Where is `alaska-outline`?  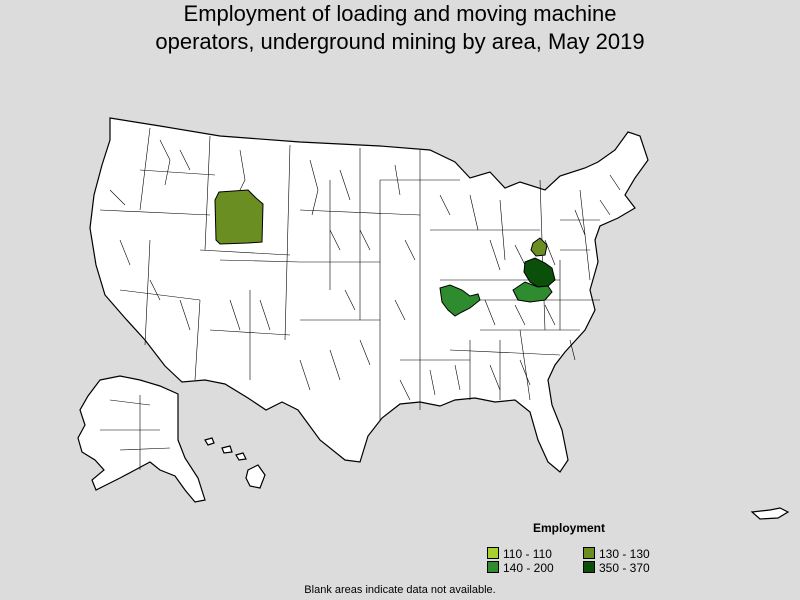 alaska-outline is located at coordinates (141, 439).